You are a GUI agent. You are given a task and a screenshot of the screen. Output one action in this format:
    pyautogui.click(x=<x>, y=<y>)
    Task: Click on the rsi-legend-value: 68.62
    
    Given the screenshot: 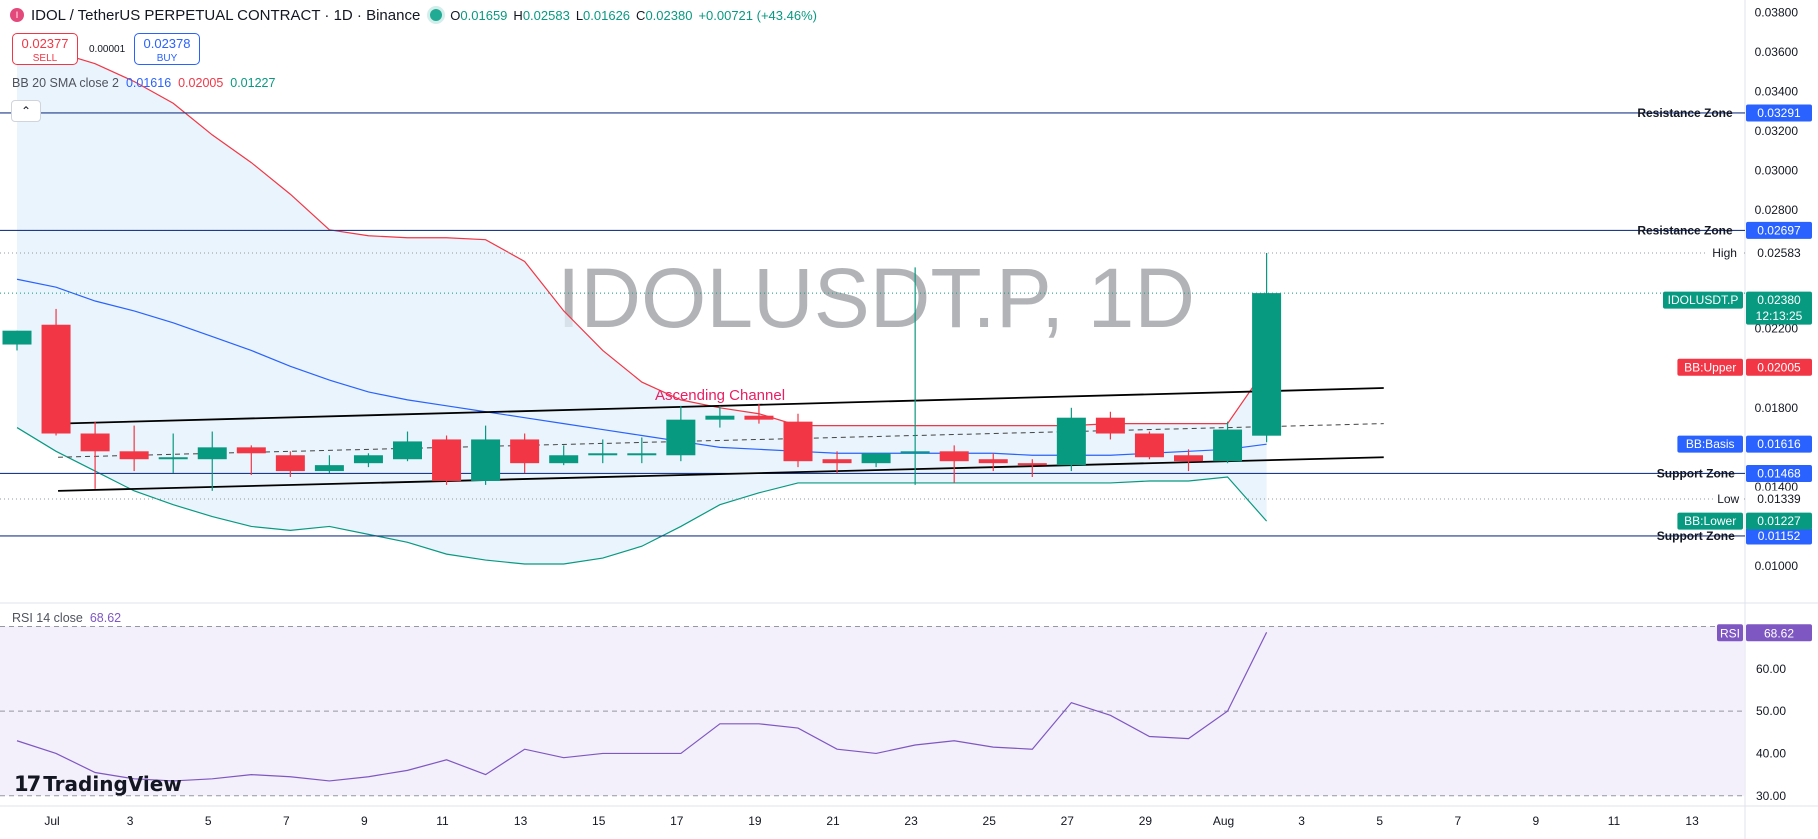 What is the action you would take?
    pyautogui.click(x=105, y=618)
    